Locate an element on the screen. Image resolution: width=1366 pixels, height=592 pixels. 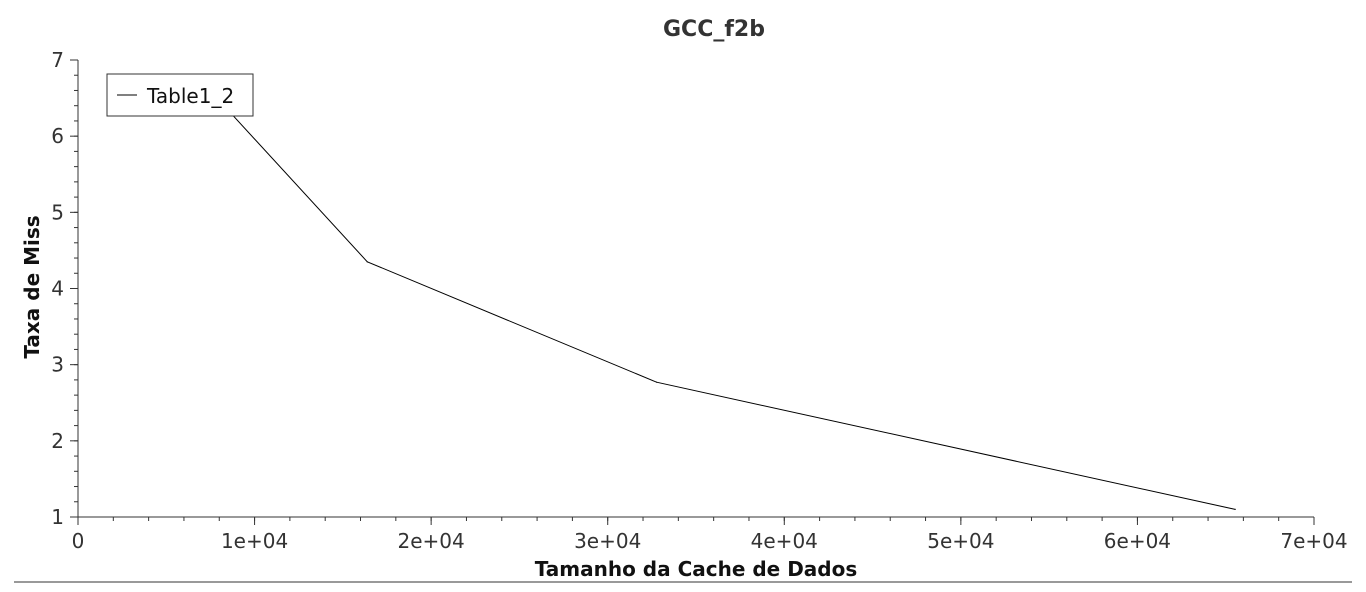
y-tick-label: 5 is located at coordinates (57, 212).